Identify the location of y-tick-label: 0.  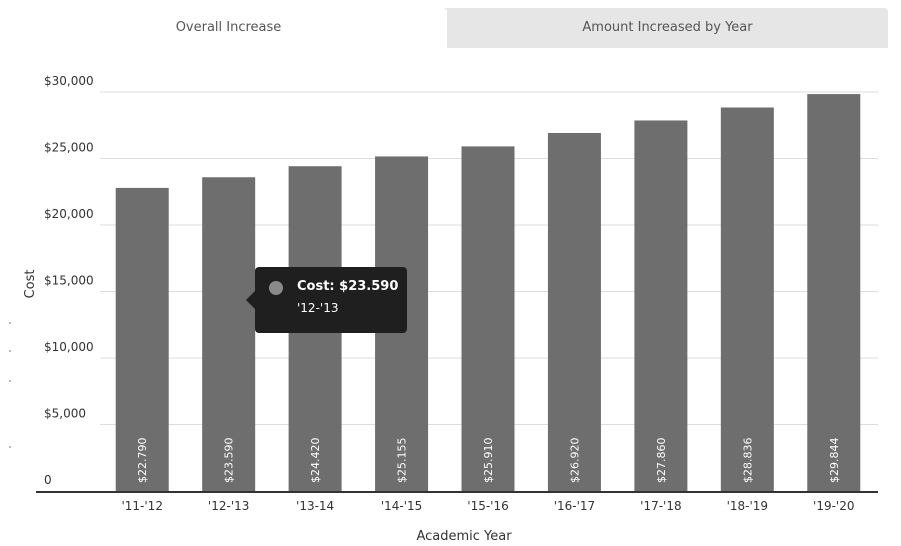
(48, 480).